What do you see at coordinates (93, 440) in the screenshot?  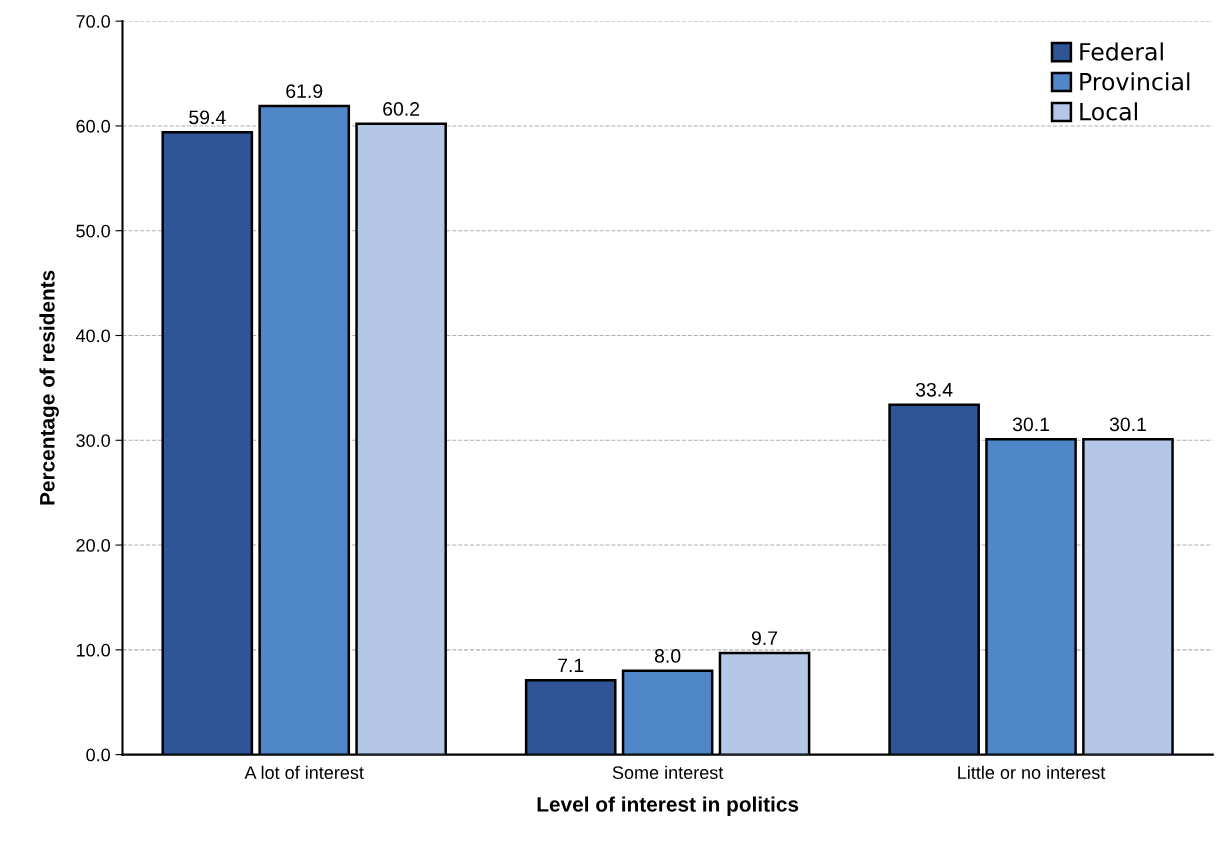 I see `y-tick-label: 30.0` at bounding box center [93, 440].